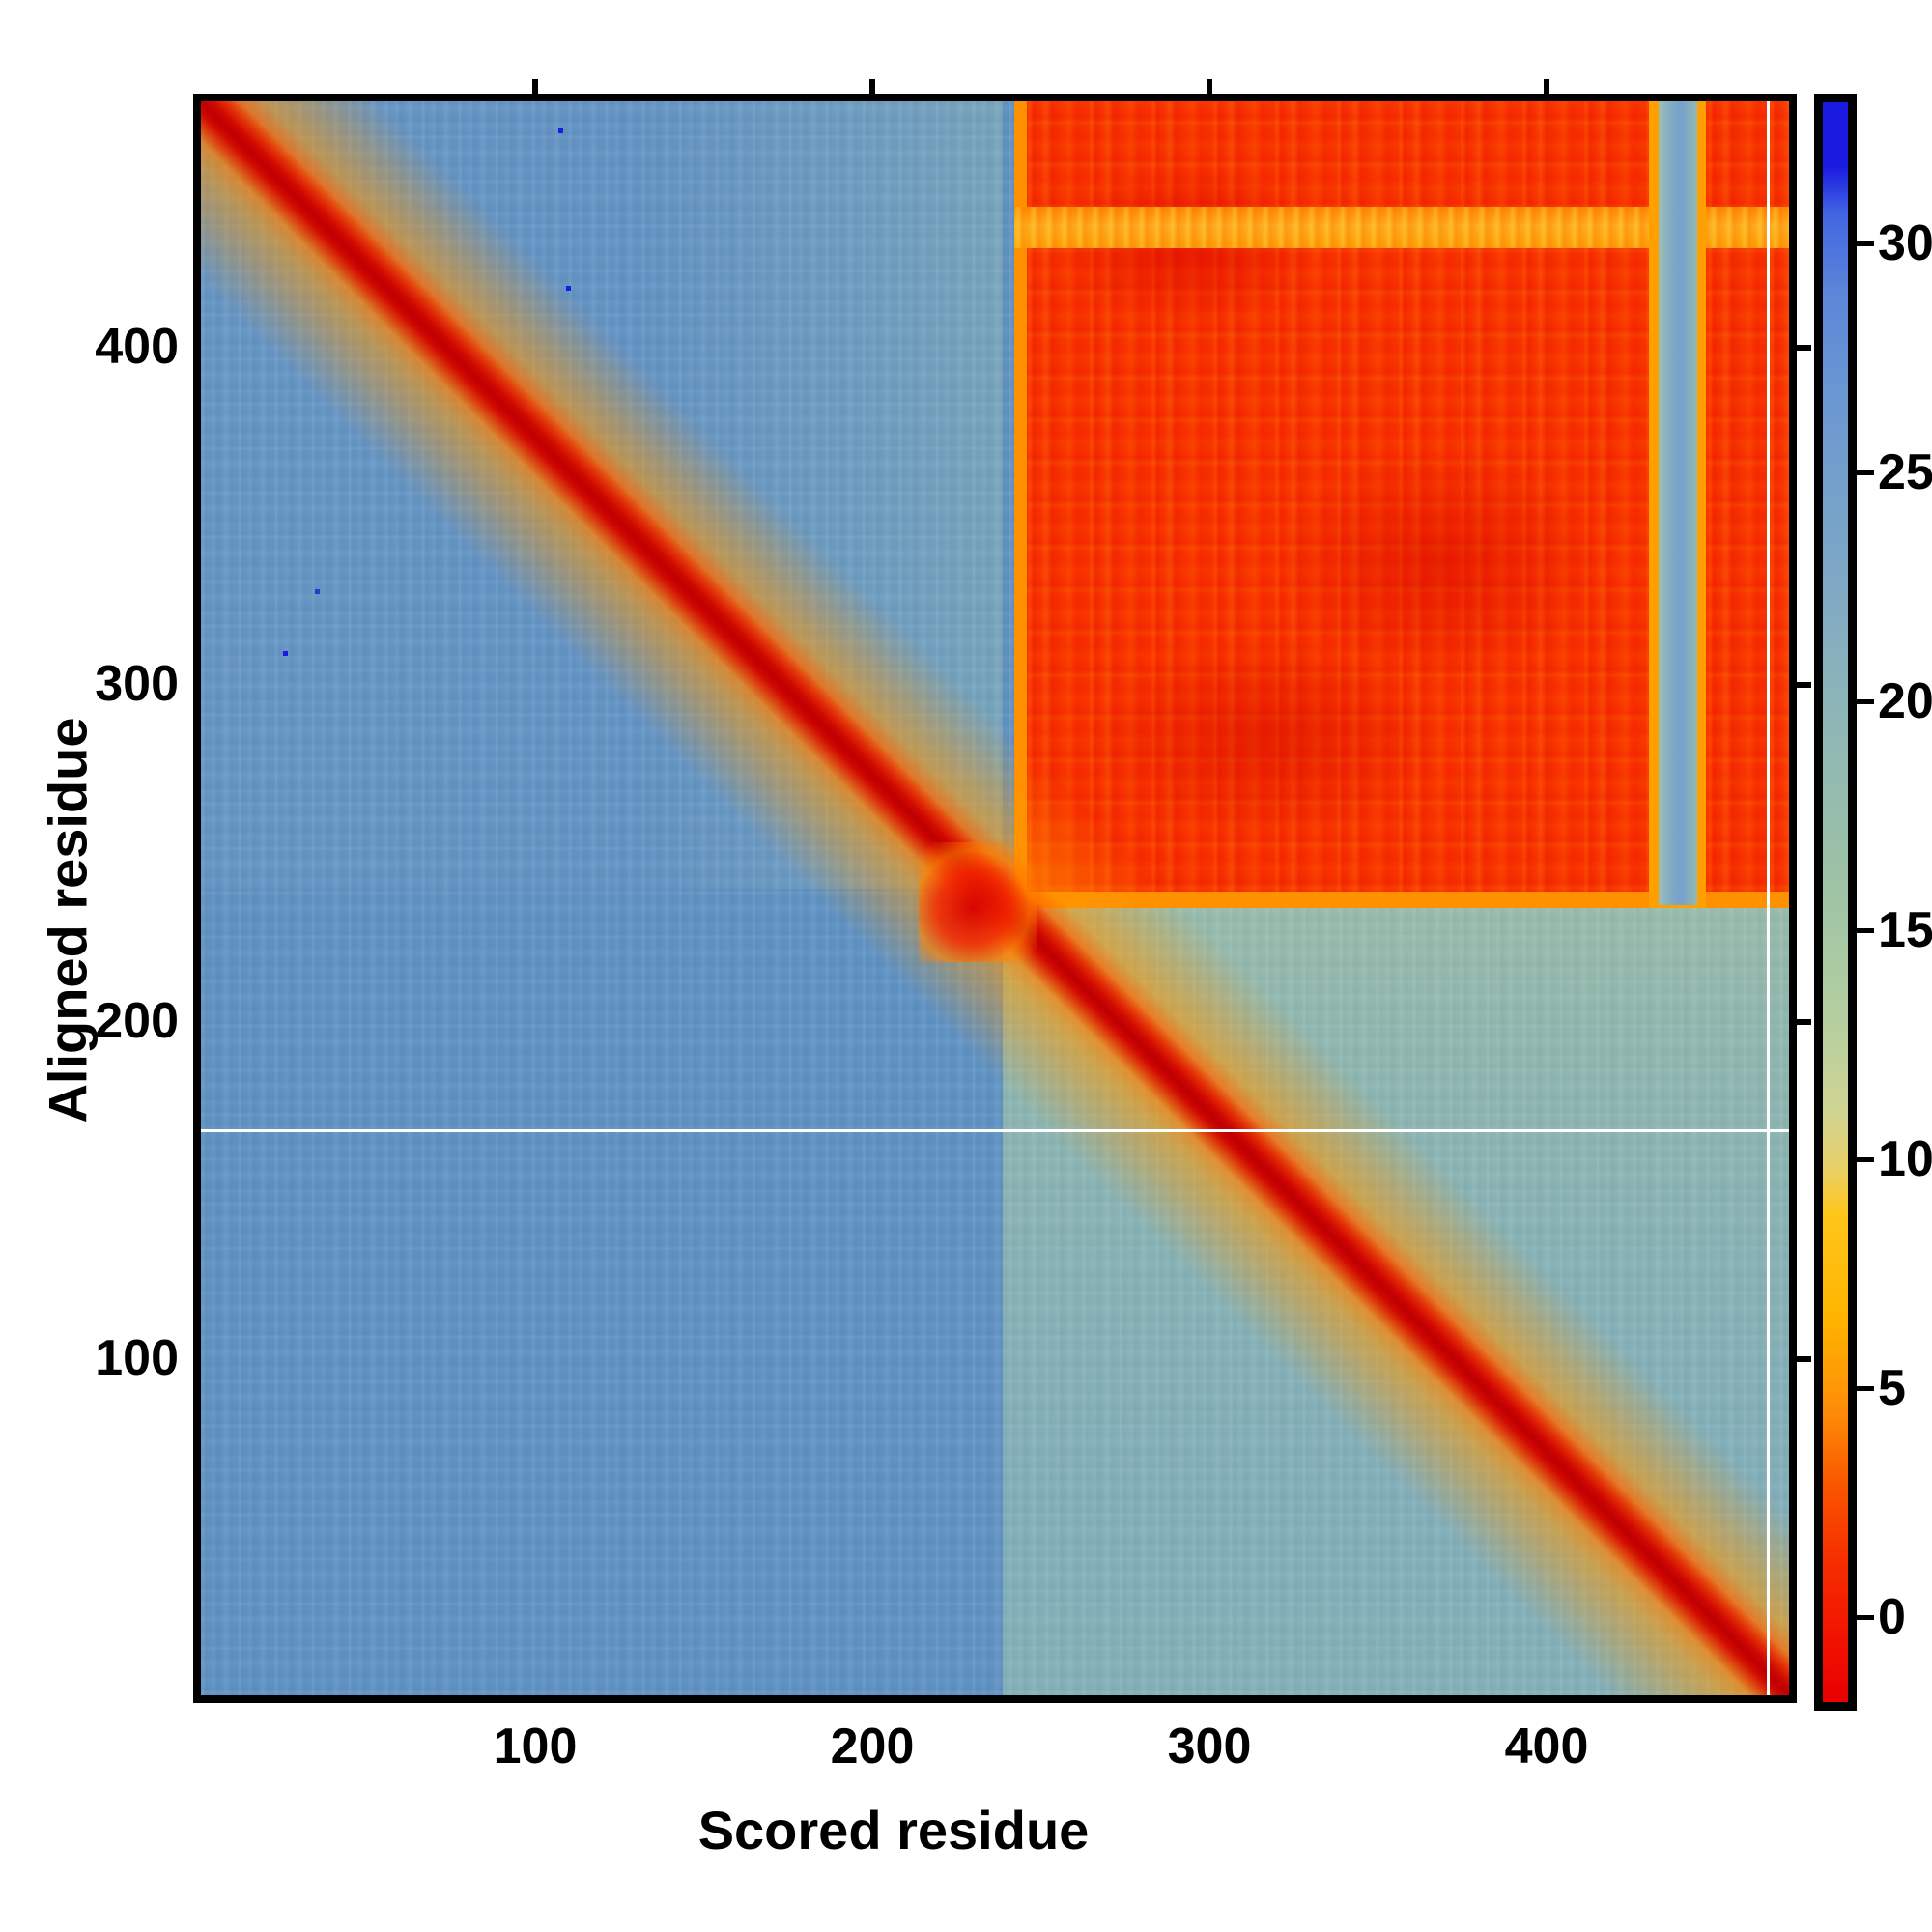 The width and height of the screenshot is (1932, 1932). I want to click on y-tick-label-100: 100, so click(137, 1358).